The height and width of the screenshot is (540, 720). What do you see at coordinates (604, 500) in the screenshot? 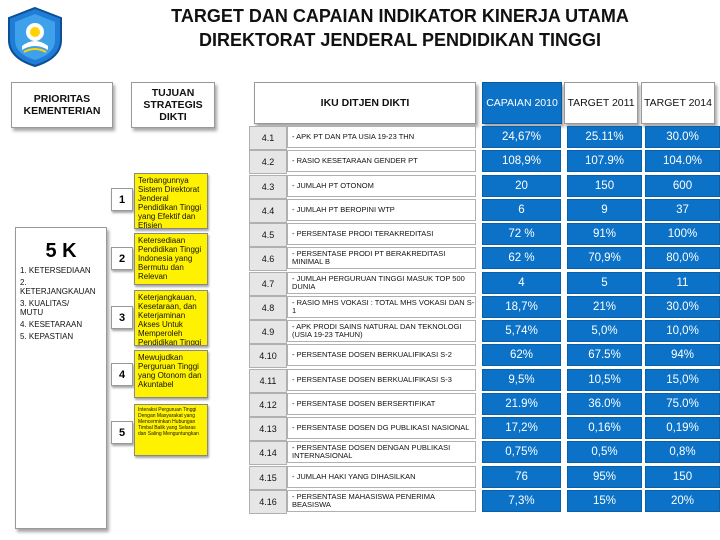
I see `indicator-target-2011: 15%` at bounding box center [604, 500].